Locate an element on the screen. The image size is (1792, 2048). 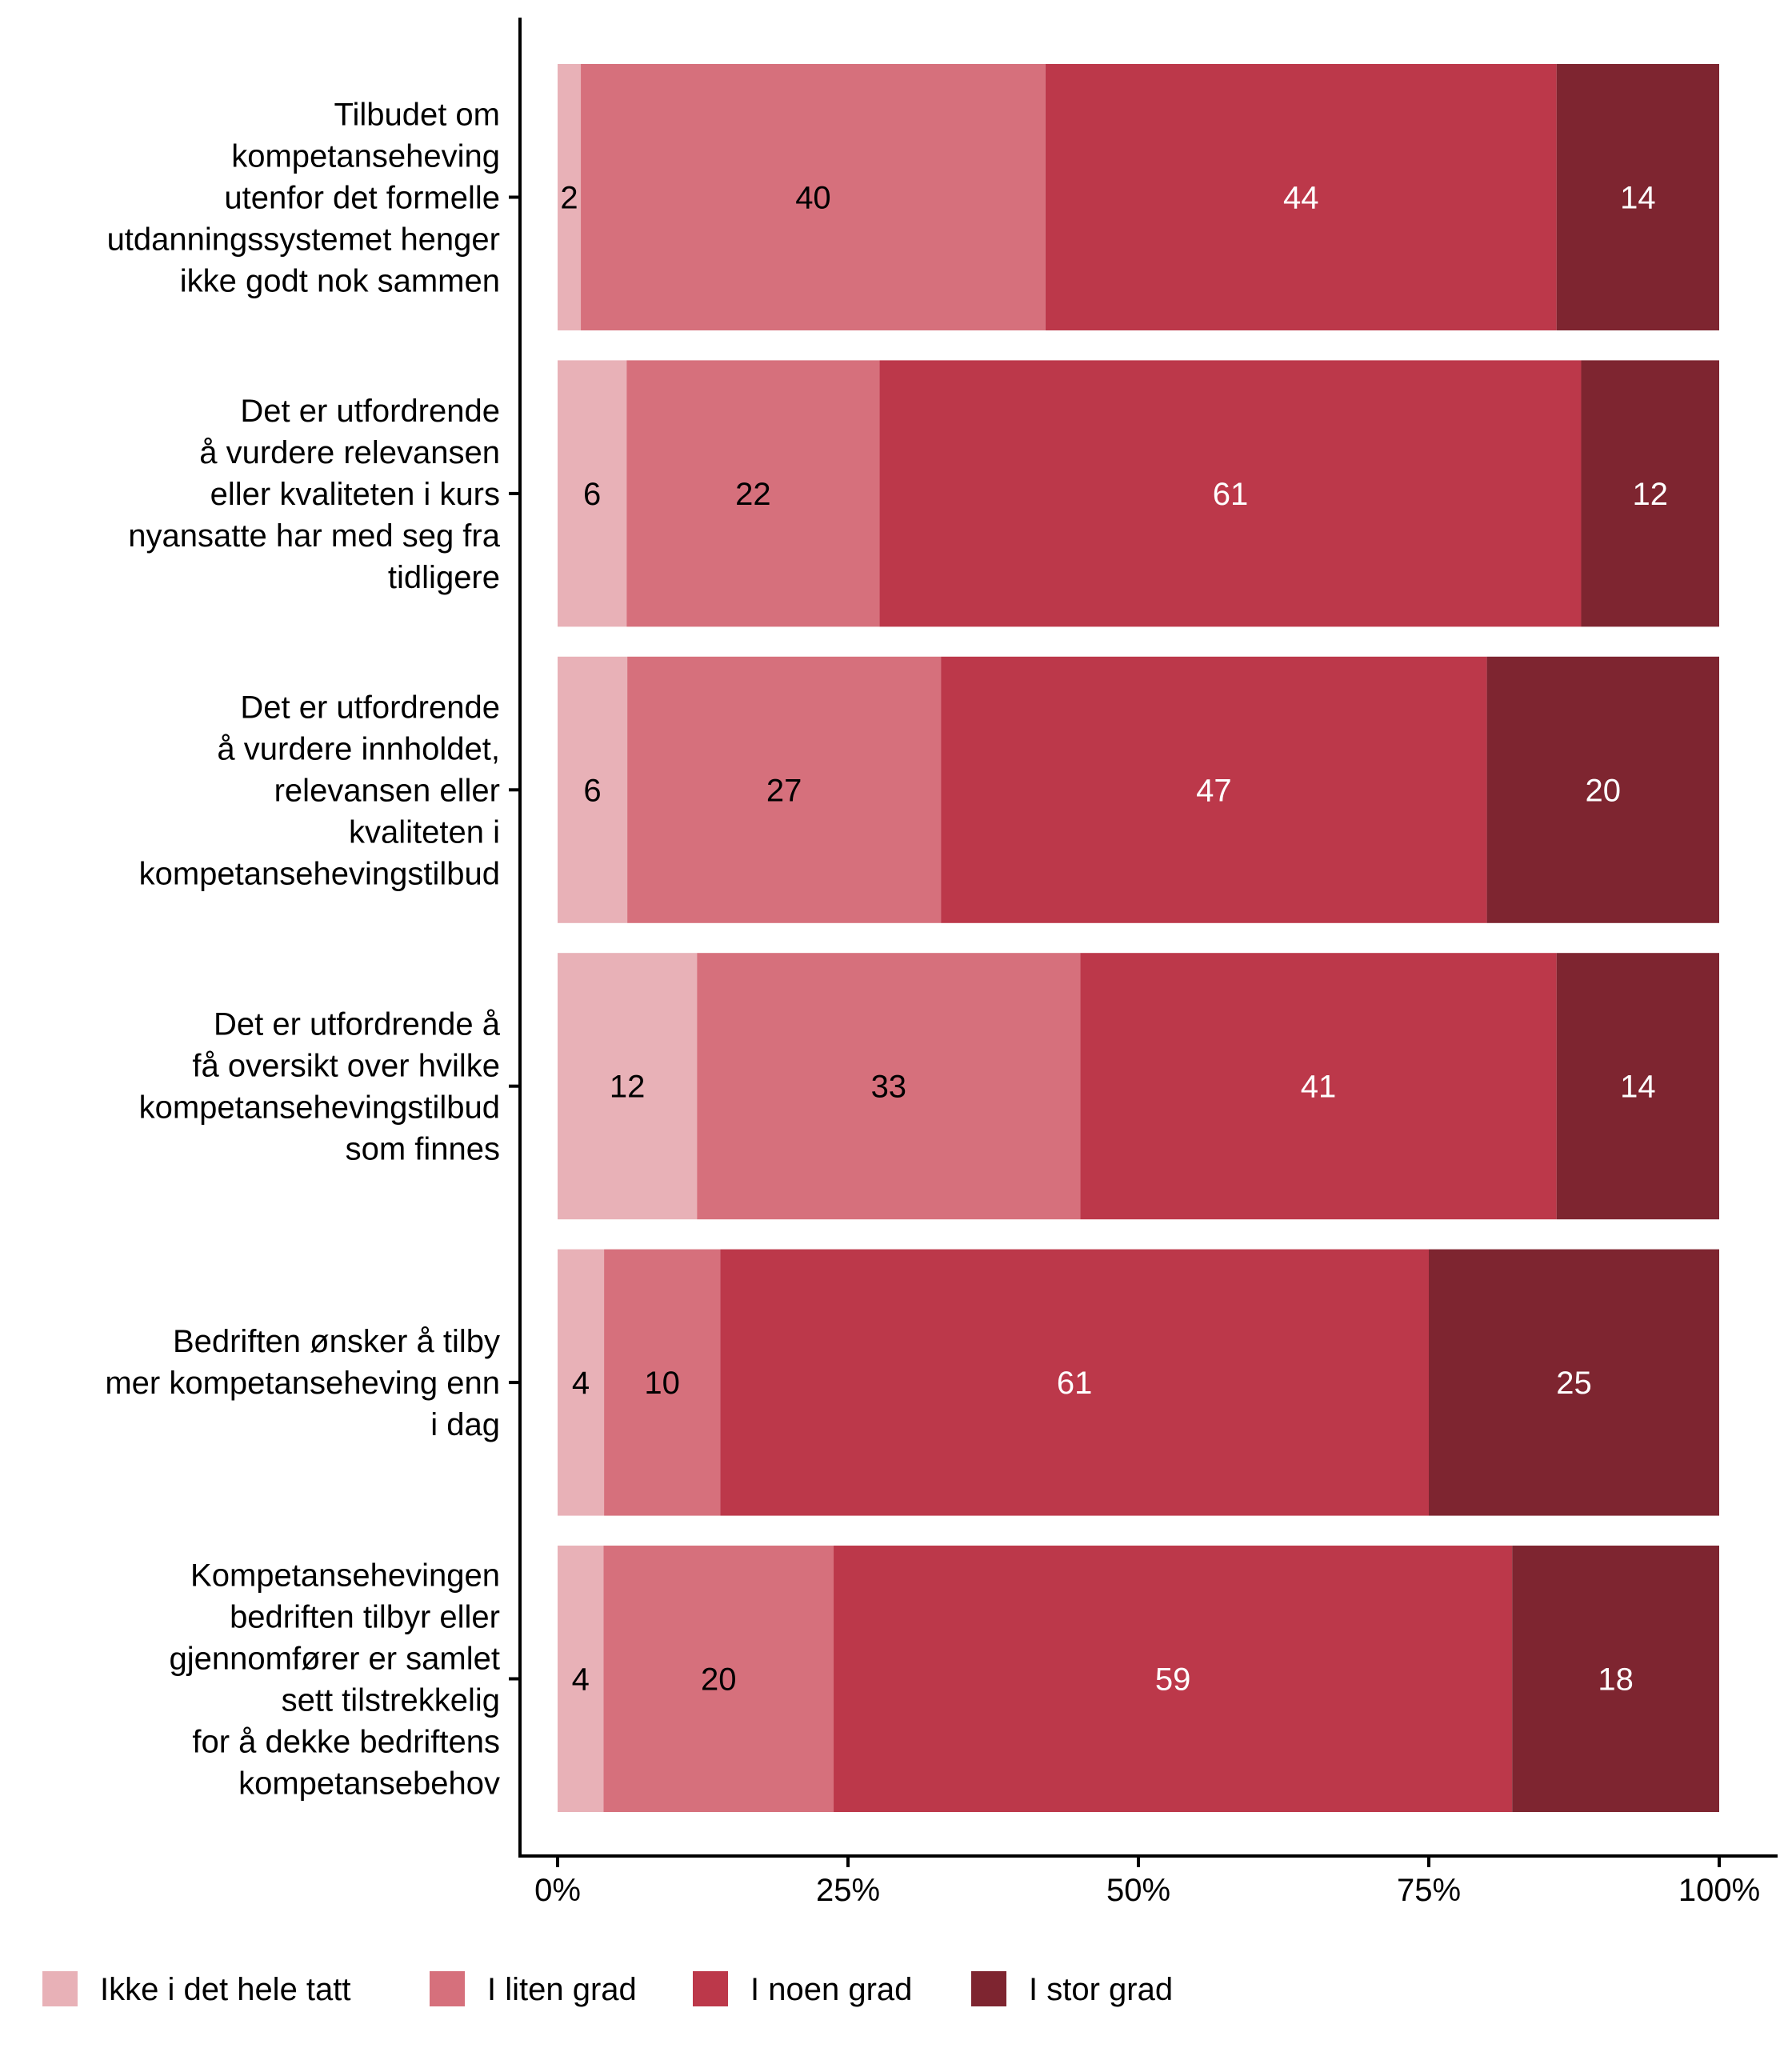
bar-row: 4 20 59 18 is located at coordinates (1138, 1679).